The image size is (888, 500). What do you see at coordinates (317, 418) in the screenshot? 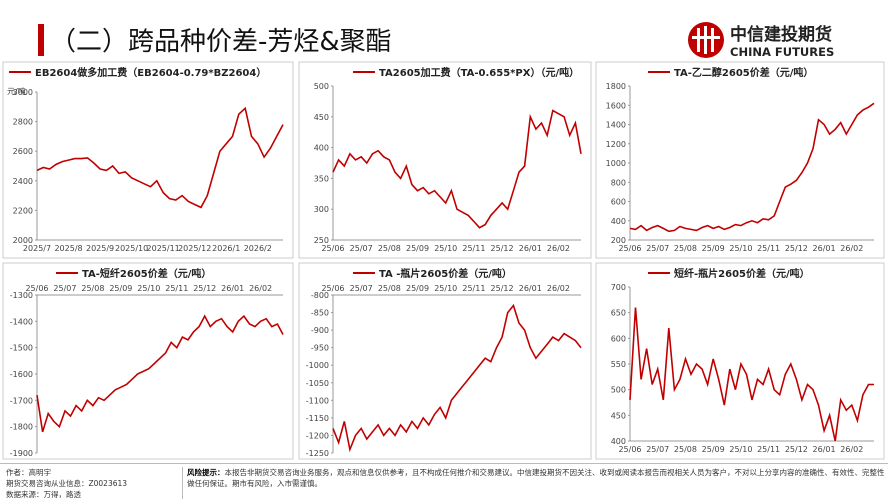
I see `y-tick-label: -1150` at bounding box center [317, 418].